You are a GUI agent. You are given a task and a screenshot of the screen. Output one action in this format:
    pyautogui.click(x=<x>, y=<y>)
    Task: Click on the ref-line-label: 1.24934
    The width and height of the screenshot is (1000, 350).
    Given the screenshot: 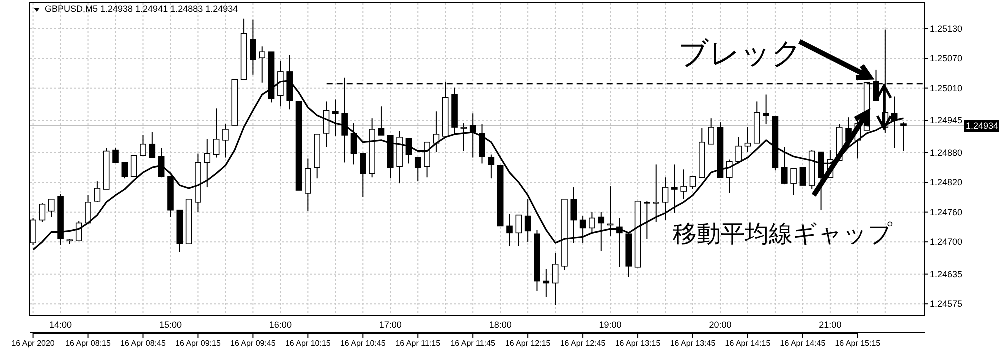 What is the action you would take?
    pyautogui.click(x=982, y=126)
    